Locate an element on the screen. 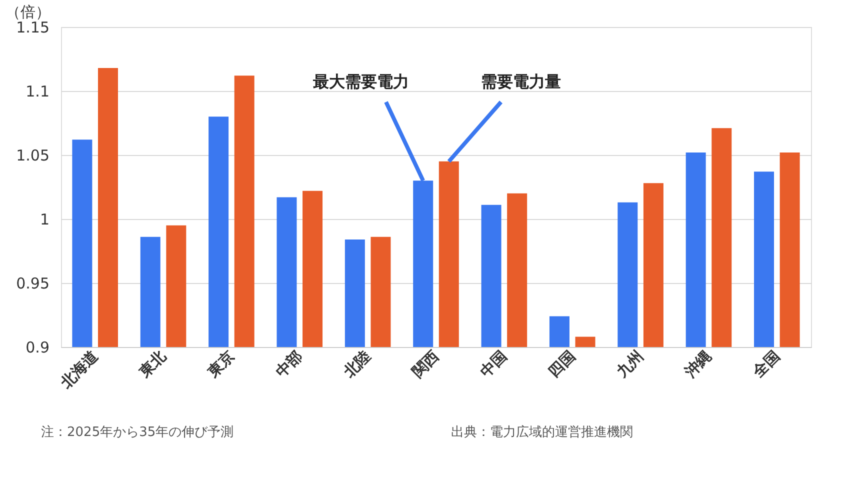 This screenshot has height=499, width=850. x-tick-label: 北海道 is located at coordinates (79, 369).